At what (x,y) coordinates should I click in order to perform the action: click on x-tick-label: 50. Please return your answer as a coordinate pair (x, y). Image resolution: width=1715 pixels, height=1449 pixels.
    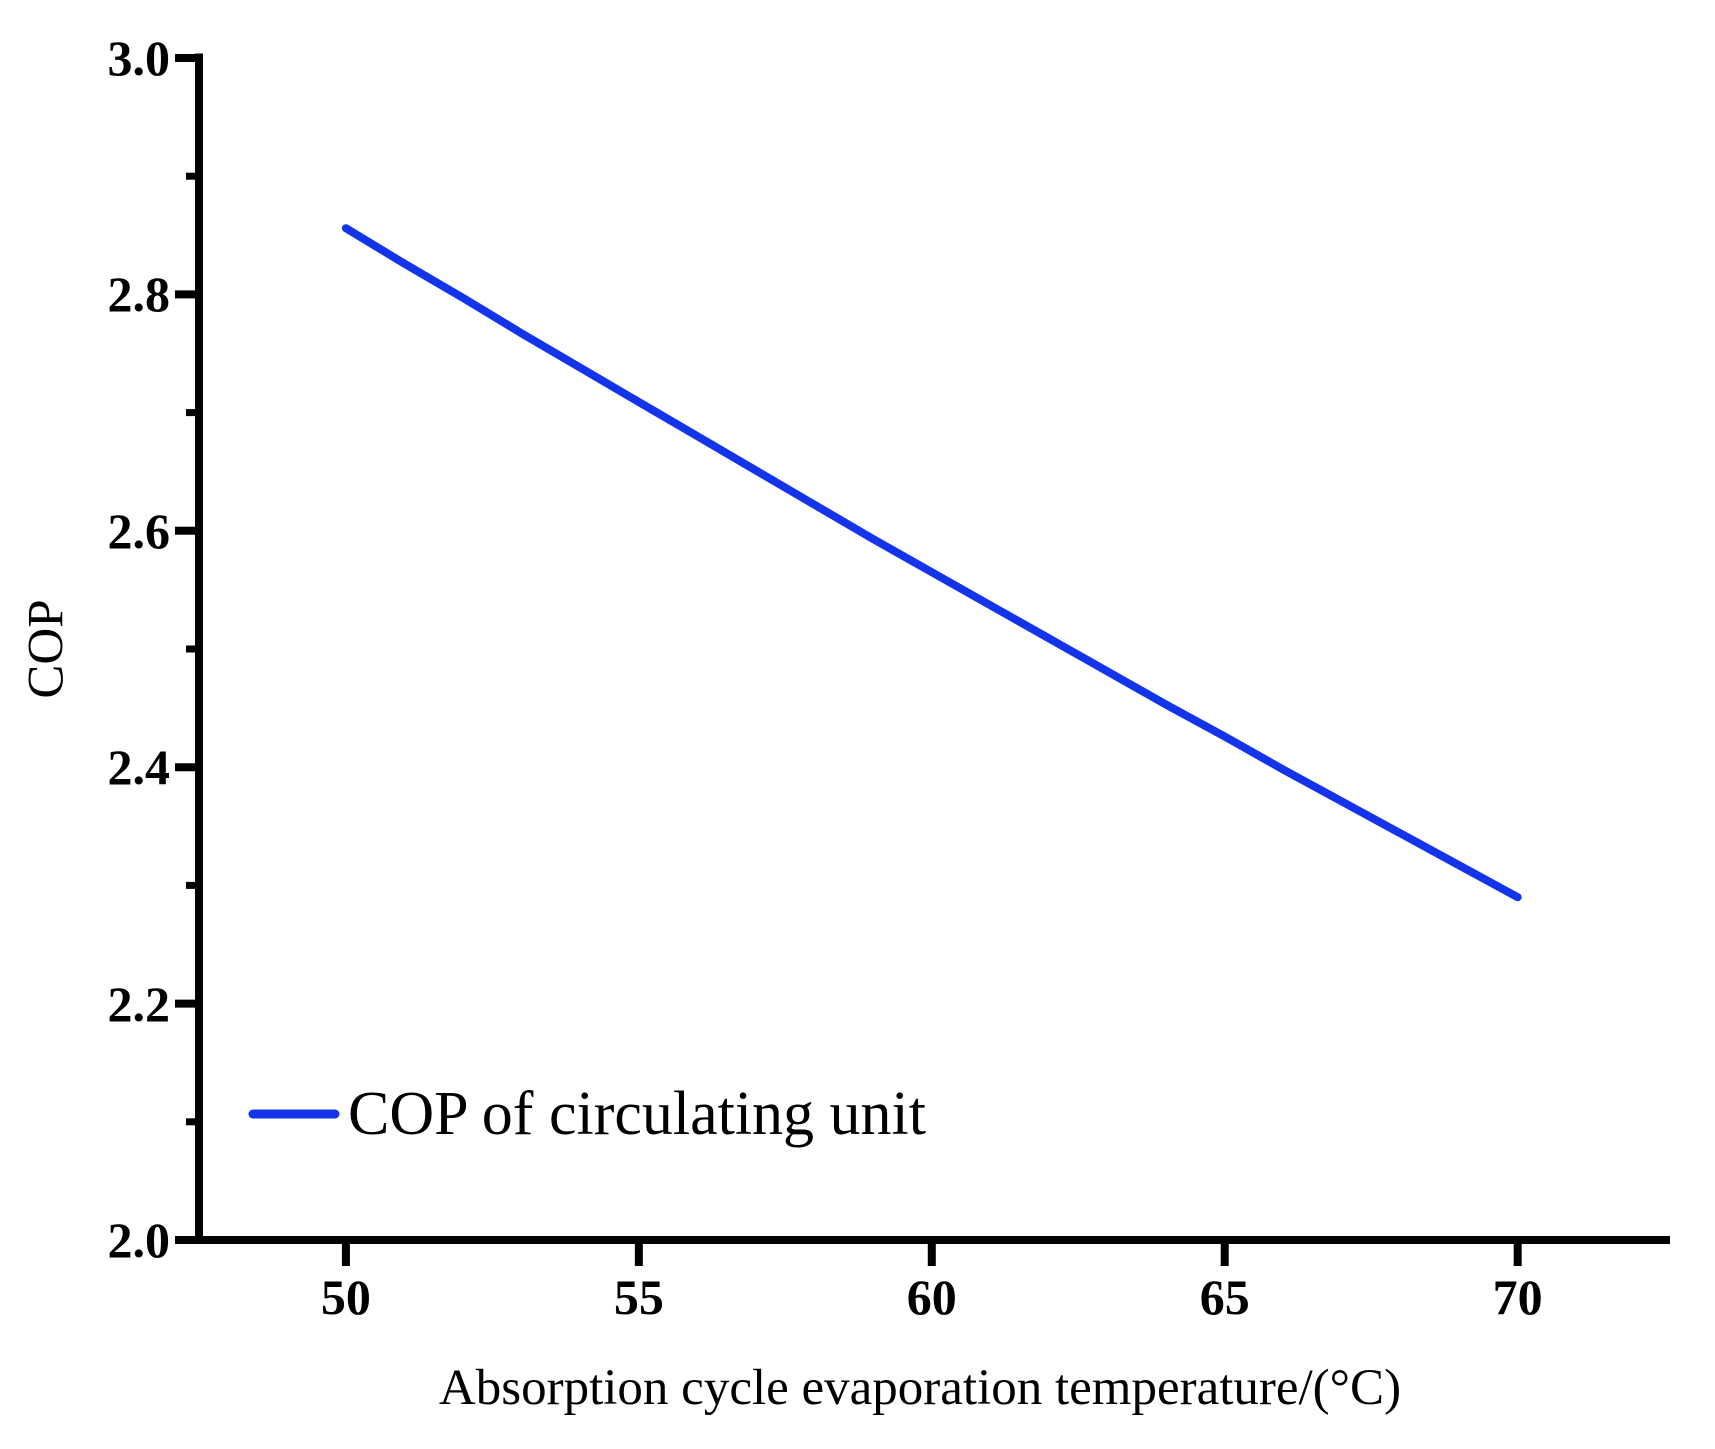
    Looking at the image, I should click on (345, 1297).